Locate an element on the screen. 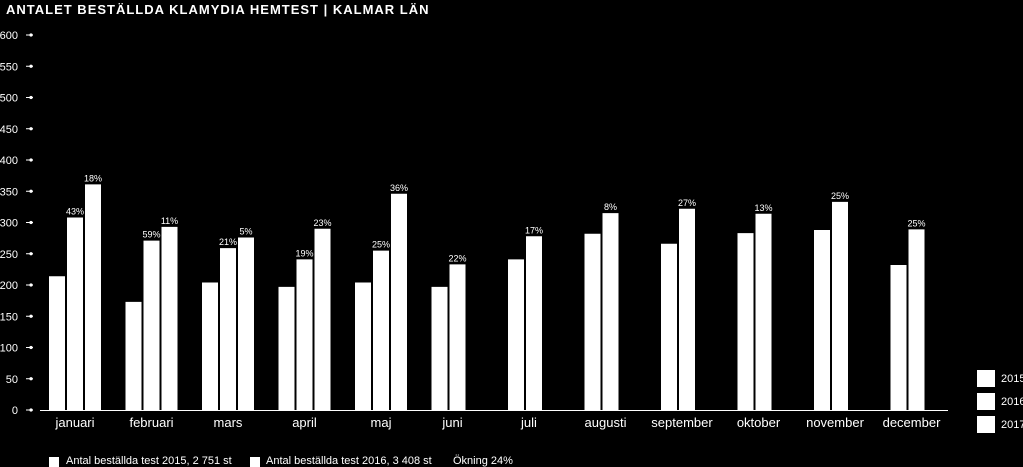  legend-swatch-2016 is located at coordinates (986, 401).